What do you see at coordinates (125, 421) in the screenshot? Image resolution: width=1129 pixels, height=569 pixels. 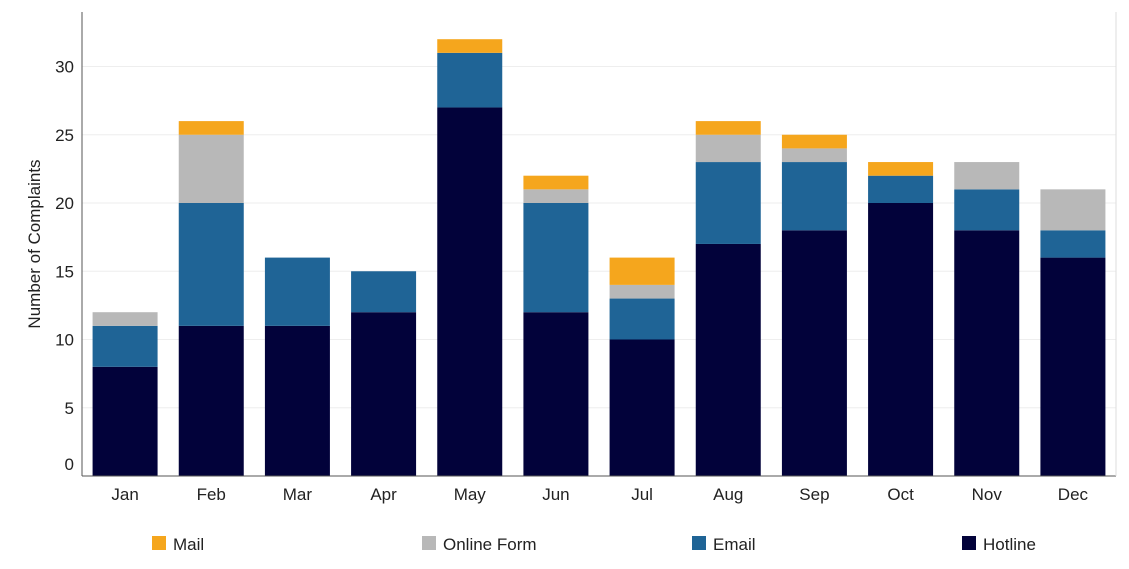 I see `bar-jan-hotline` at bounding box center [125, 421].